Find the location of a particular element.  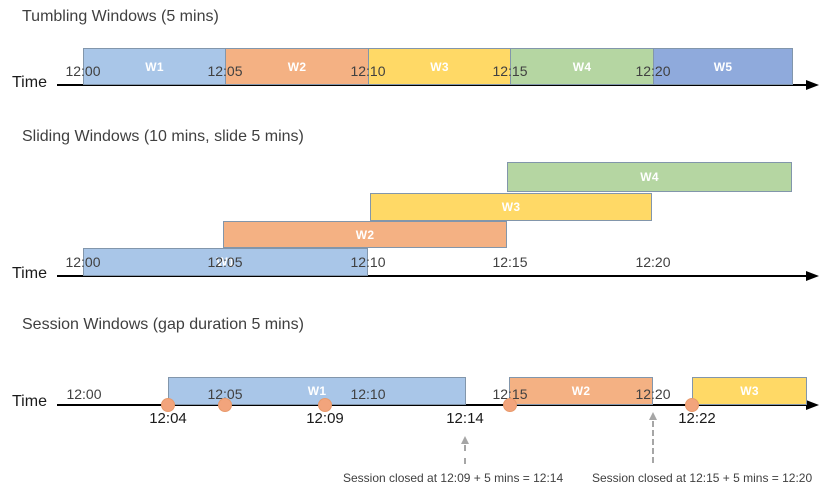

sliding-window-w2: W2 is located at coordinates (365, 234).